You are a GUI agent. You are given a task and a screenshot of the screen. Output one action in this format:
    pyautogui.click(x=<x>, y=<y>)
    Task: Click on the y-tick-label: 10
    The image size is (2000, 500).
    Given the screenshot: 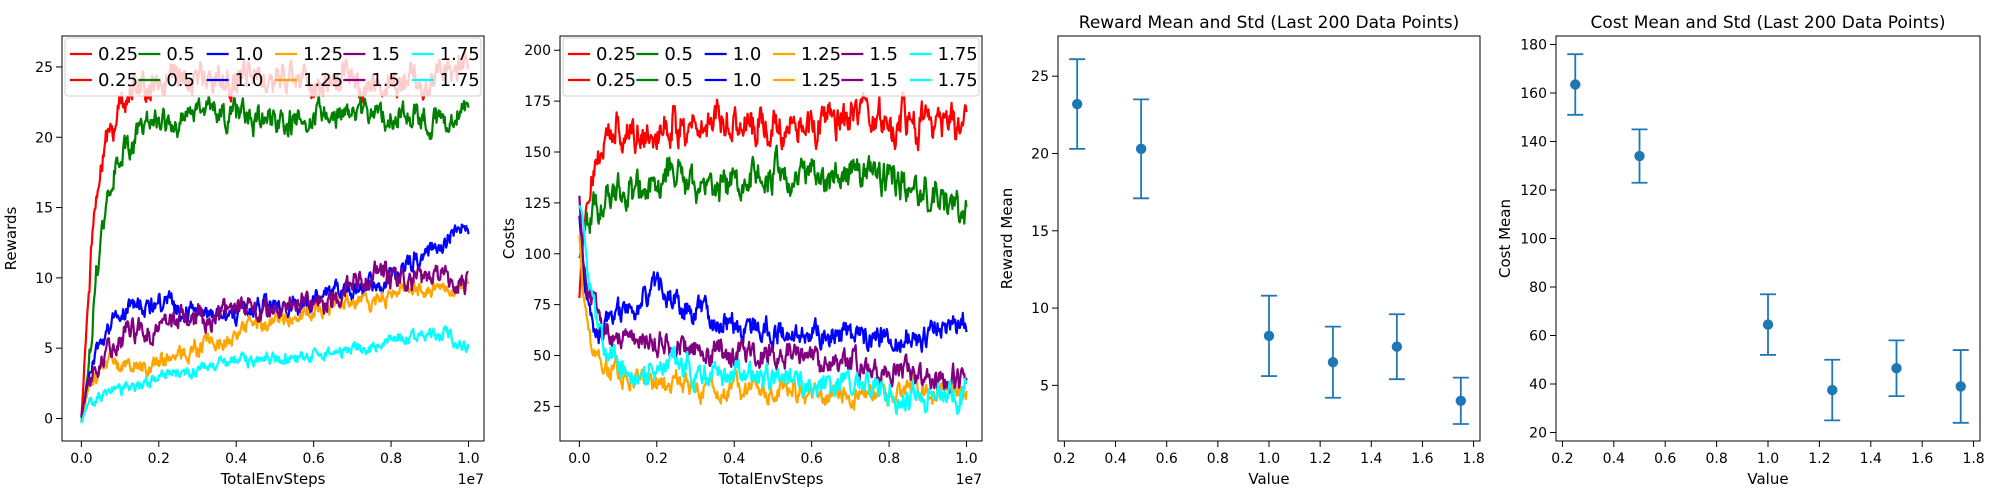 What is the action you would take?
    pyautogui.click(x=44, y=279)
    